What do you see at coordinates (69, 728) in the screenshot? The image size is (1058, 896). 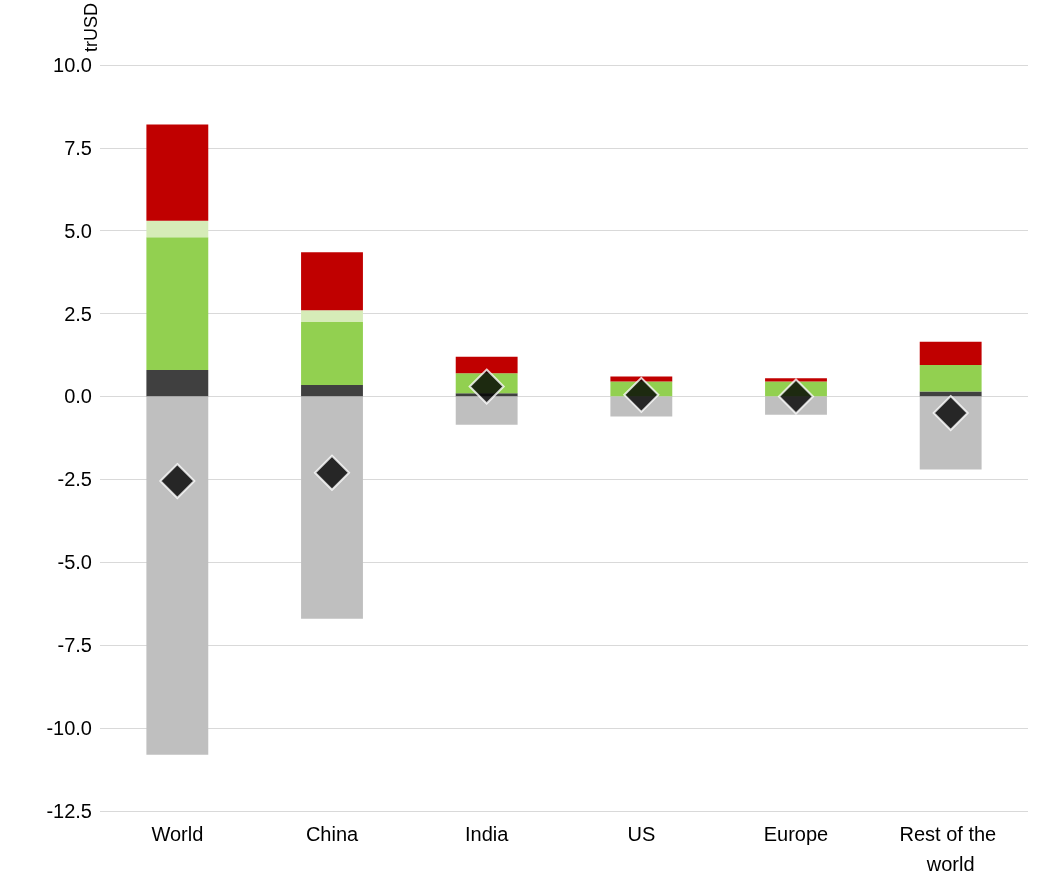 I see `y-tick-label: -10.0` at bounding box center [69, 728].